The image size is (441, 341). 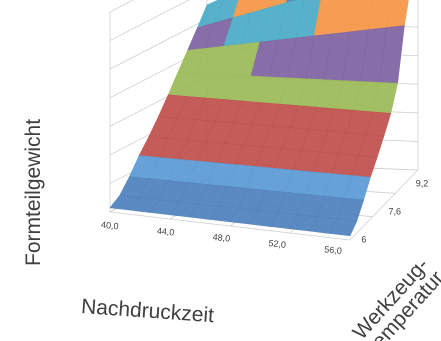 I want to click on x-axis-ticks: 40,0 44,0 48,0 52,0 56,0, so click(x=222, y=238).